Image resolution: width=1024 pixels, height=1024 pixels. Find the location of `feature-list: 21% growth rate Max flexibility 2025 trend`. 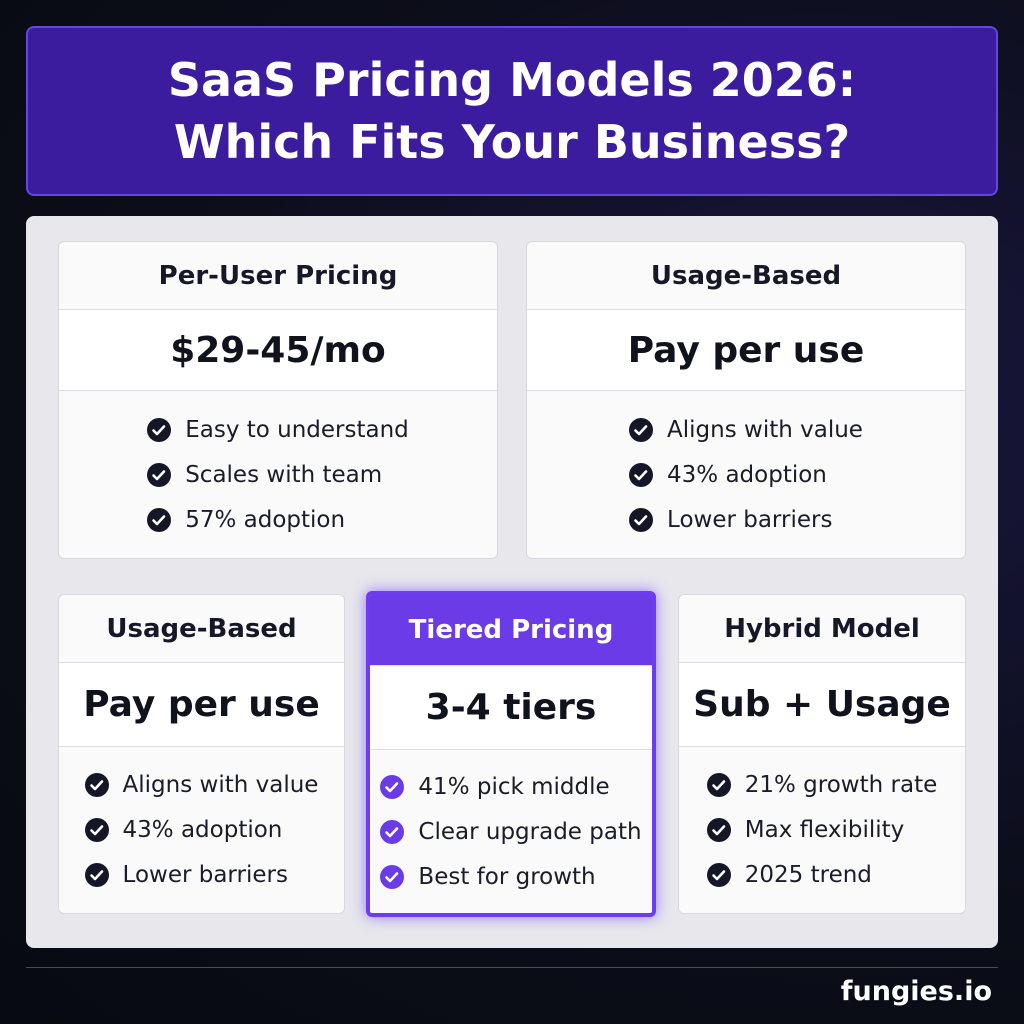

feature-list: 21% growth rate Max flexibility 2025 trend is located at coordinates (822, 830).